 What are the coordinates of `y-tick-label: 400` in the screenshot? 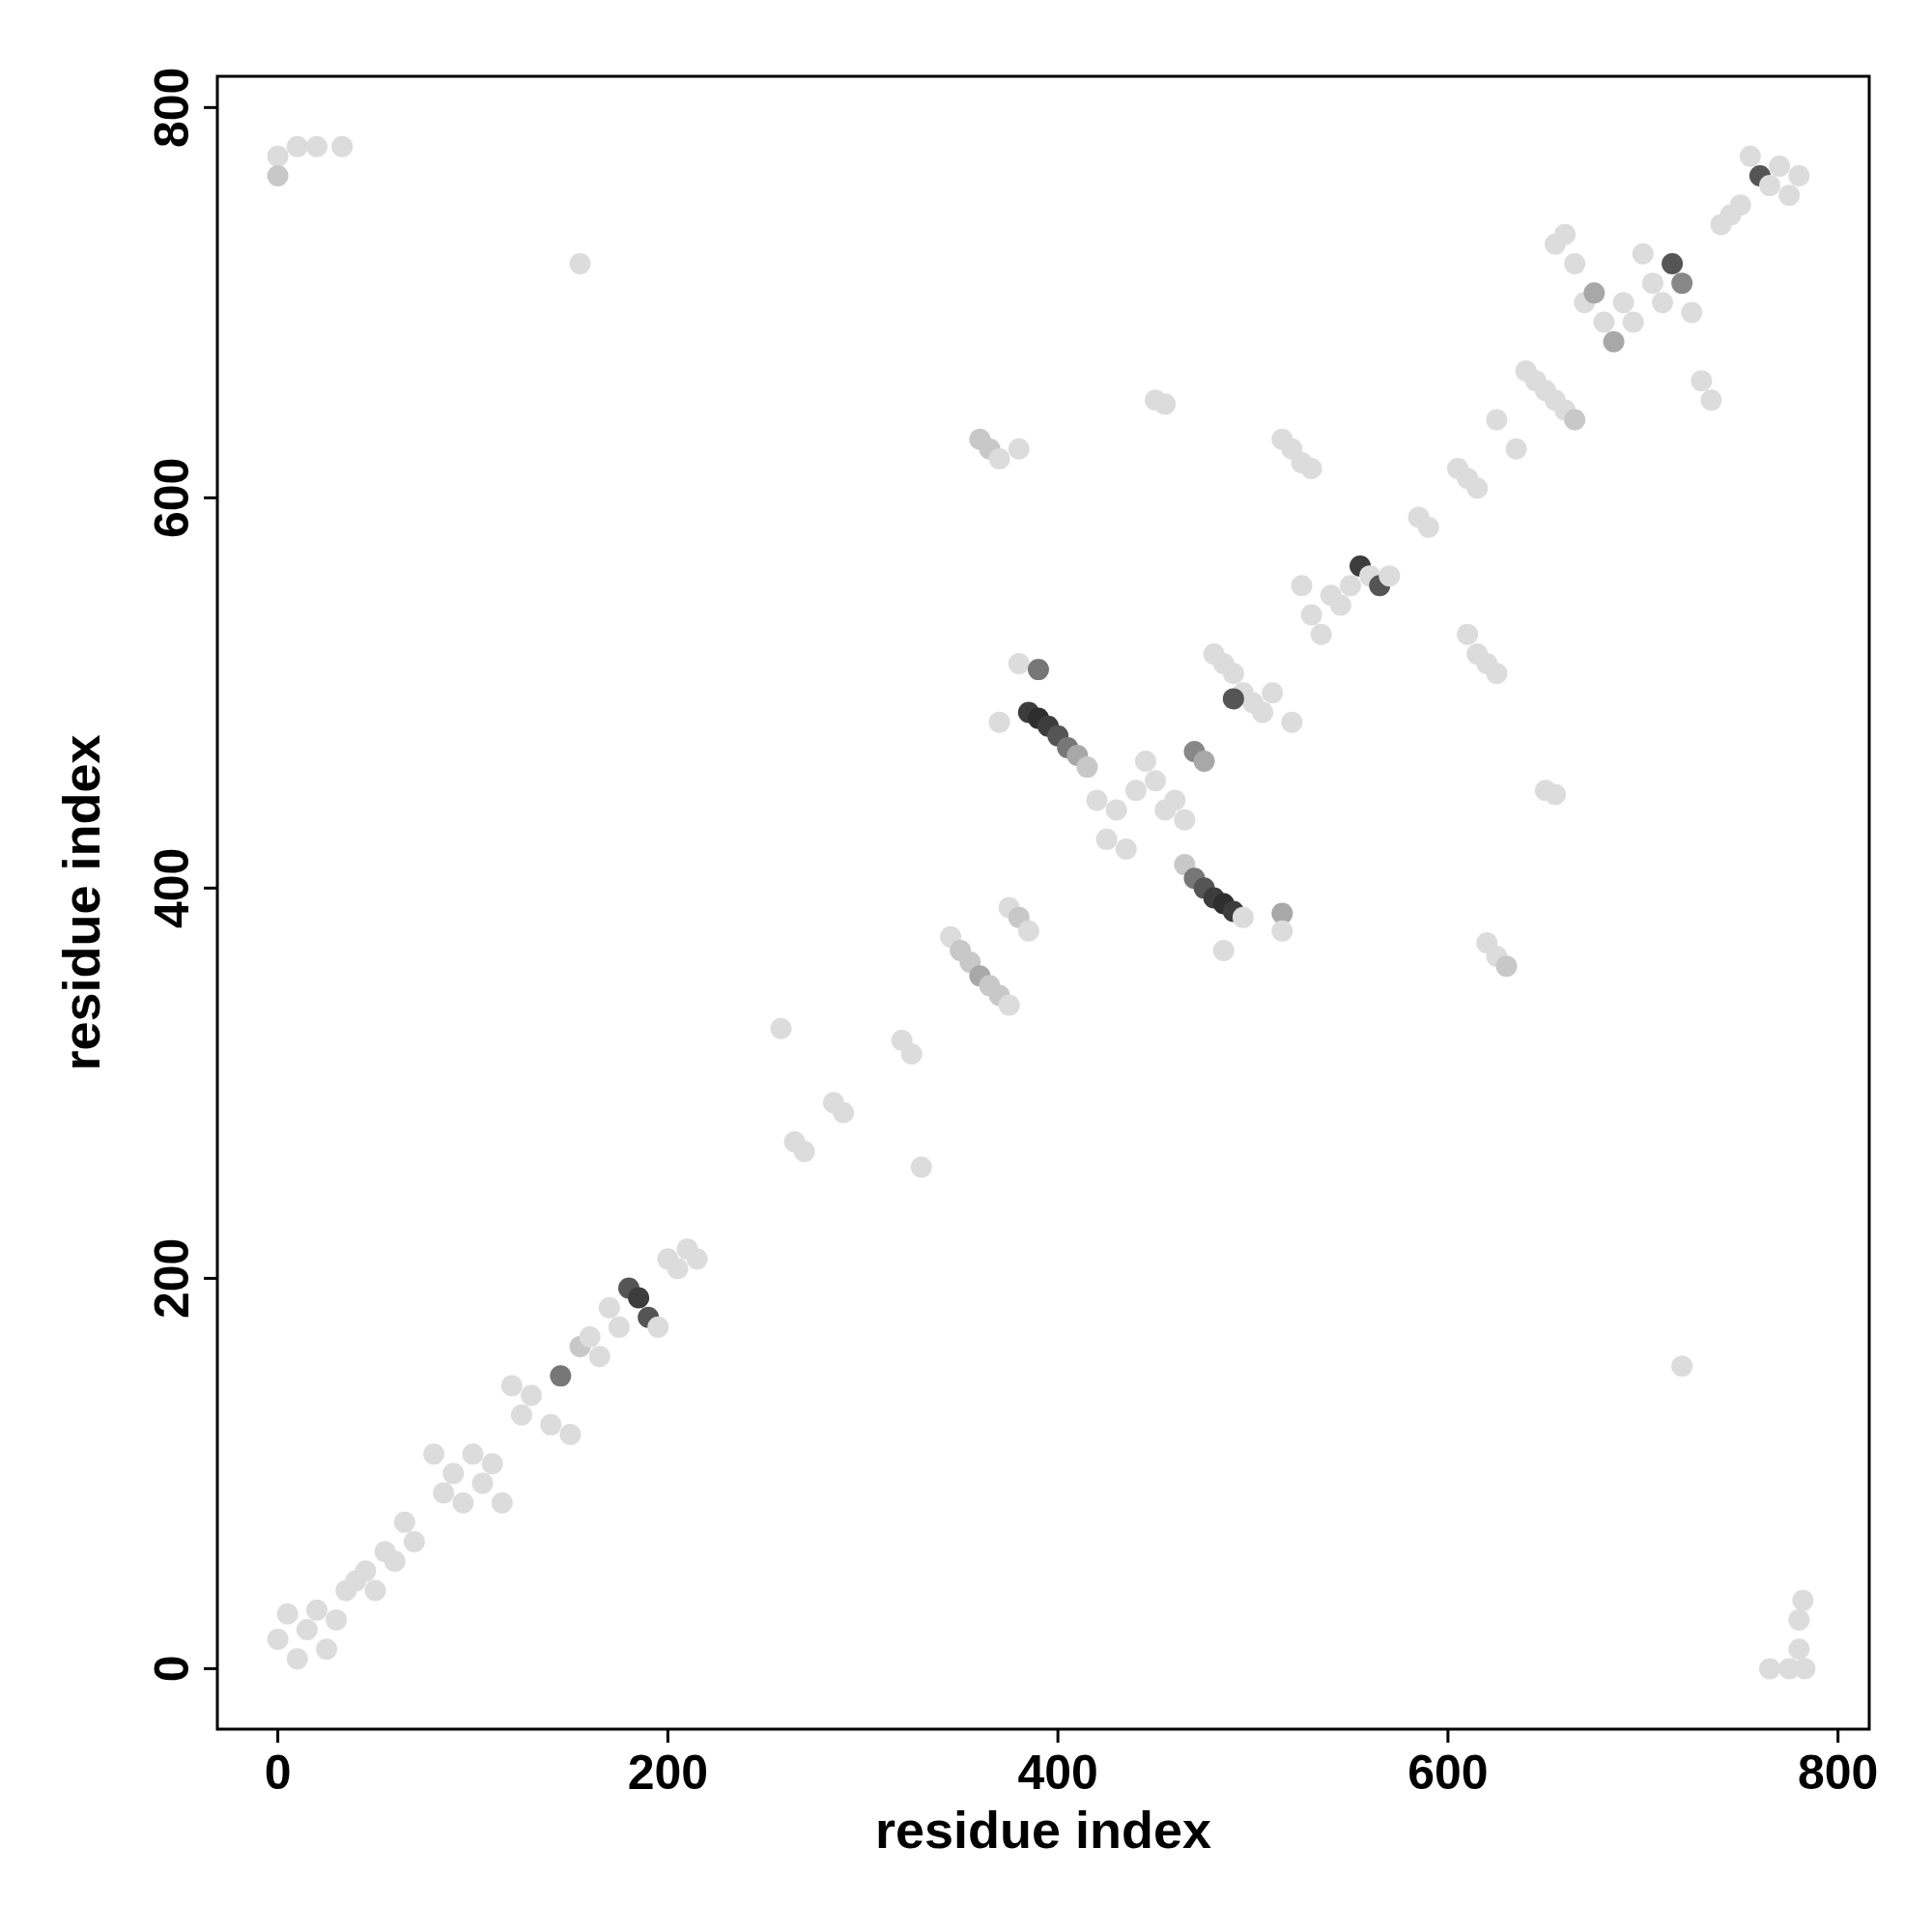 It's located at (172, 888).